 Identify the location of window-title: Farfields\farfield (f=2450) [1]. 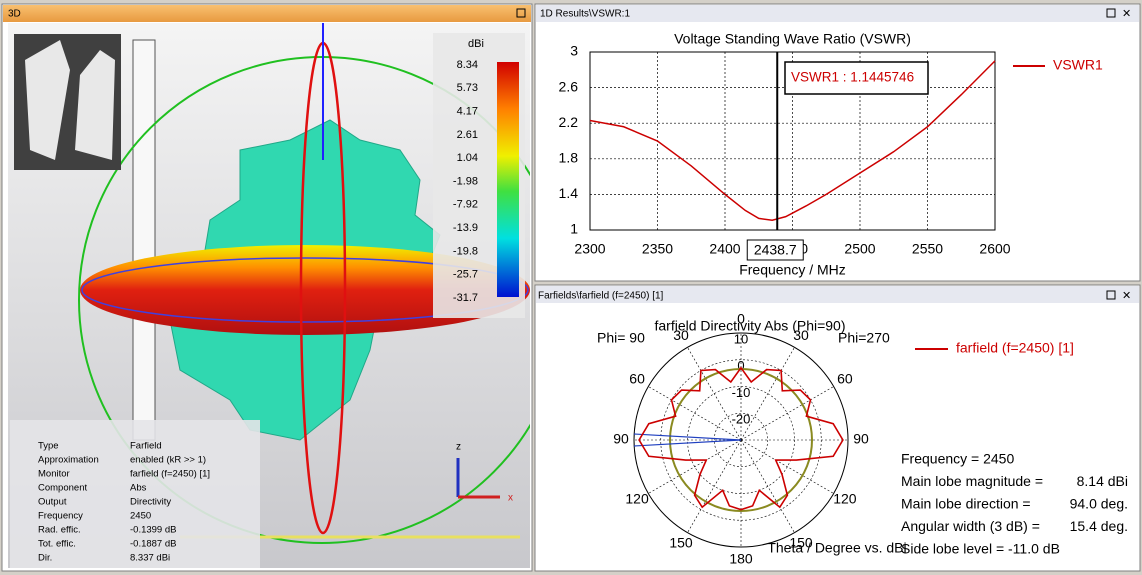
(601, 296).